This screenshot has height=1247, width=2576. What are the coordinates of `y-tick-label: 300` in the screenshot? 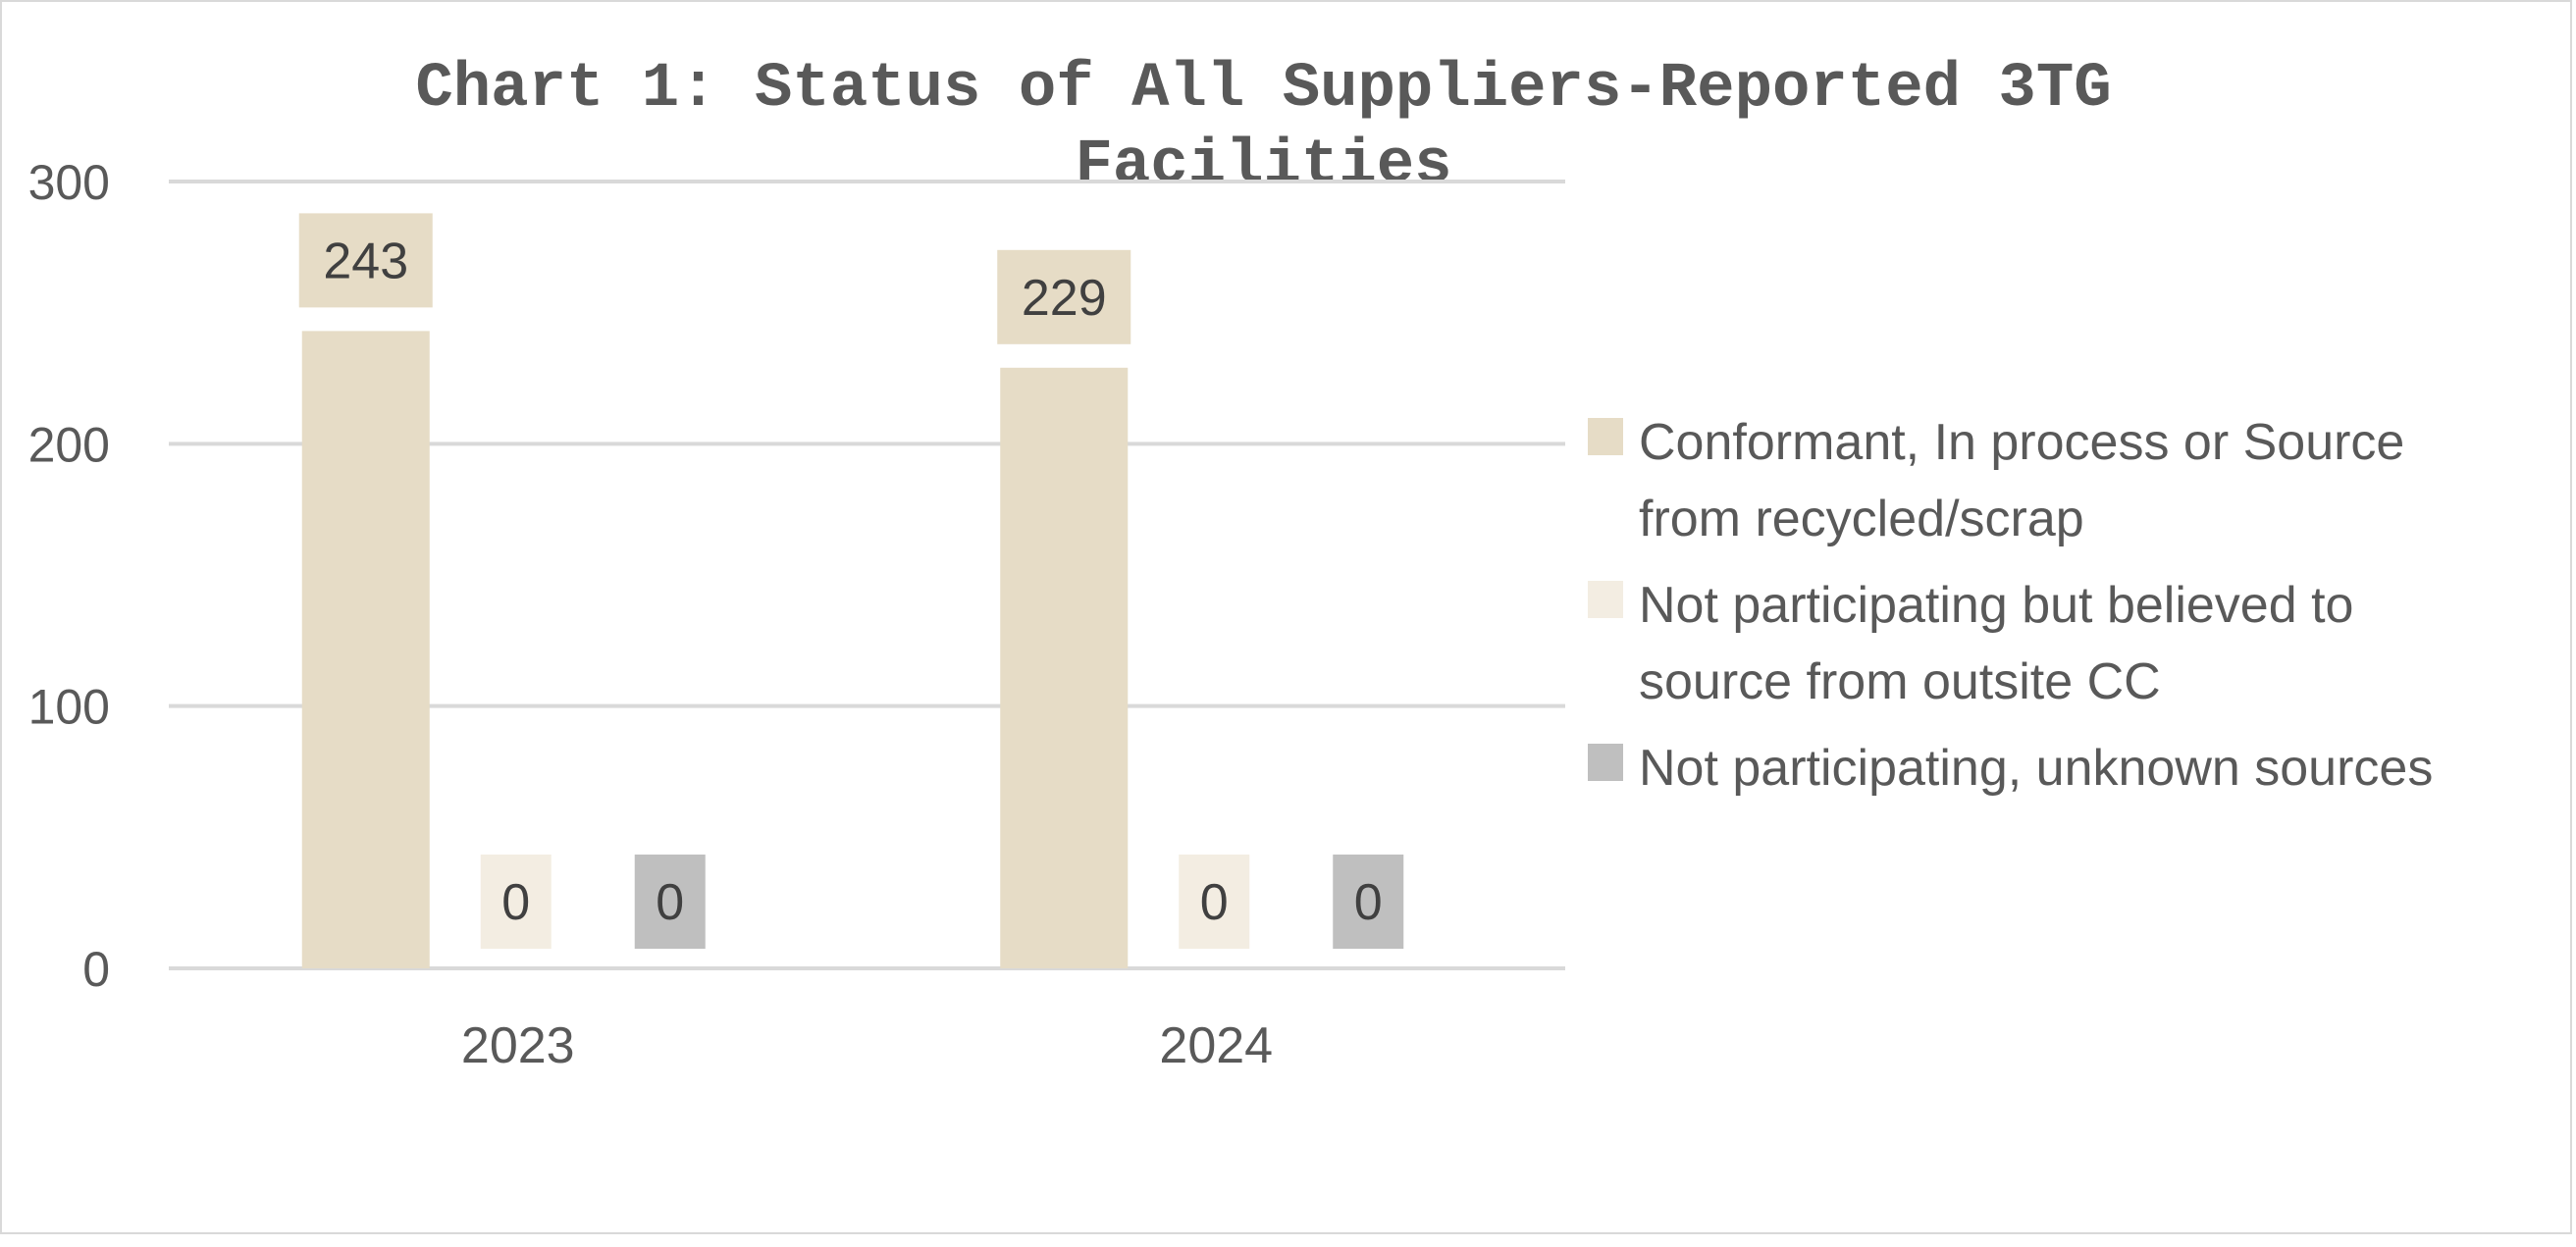 It's located at (69, 183).